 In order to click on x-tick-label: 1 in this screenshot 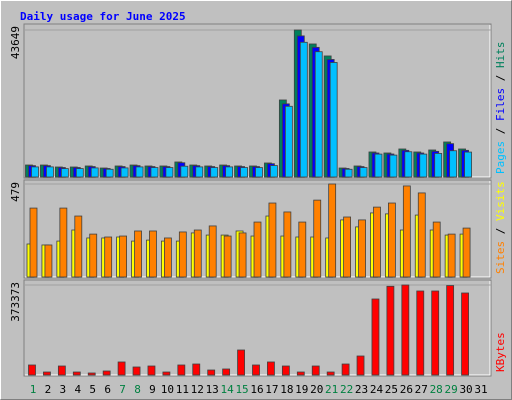, I will do `click(33, 389)`.